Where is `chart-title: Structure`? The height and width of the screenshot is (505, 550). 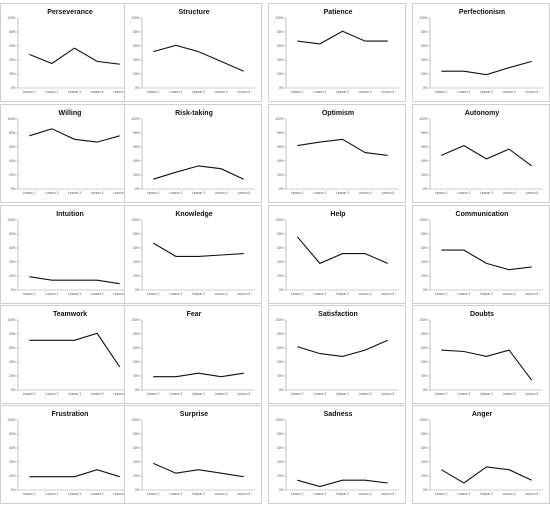 chart-title: Structure is located at coordinates (193, 12).